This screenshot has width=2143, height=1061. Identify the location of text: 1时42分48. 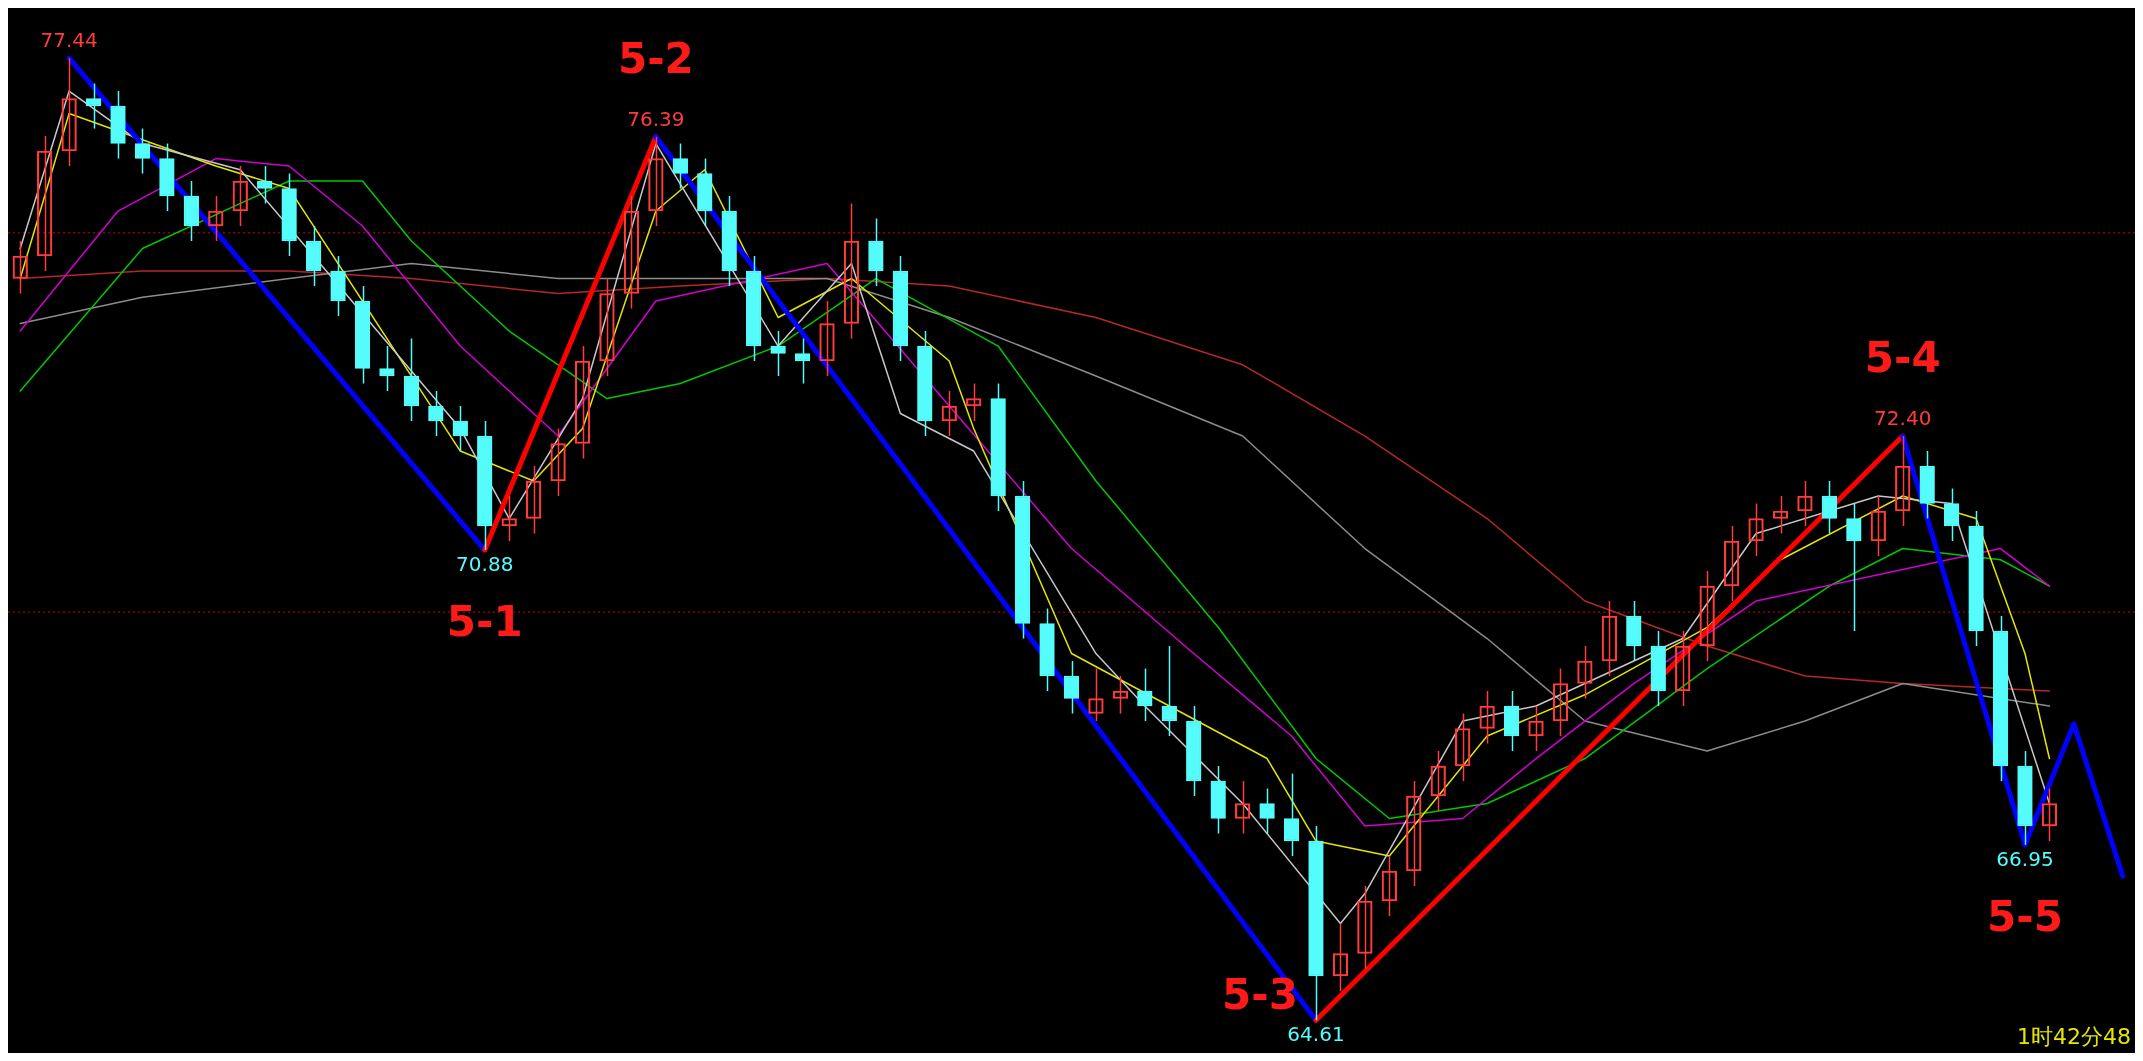
(2074, 1036).